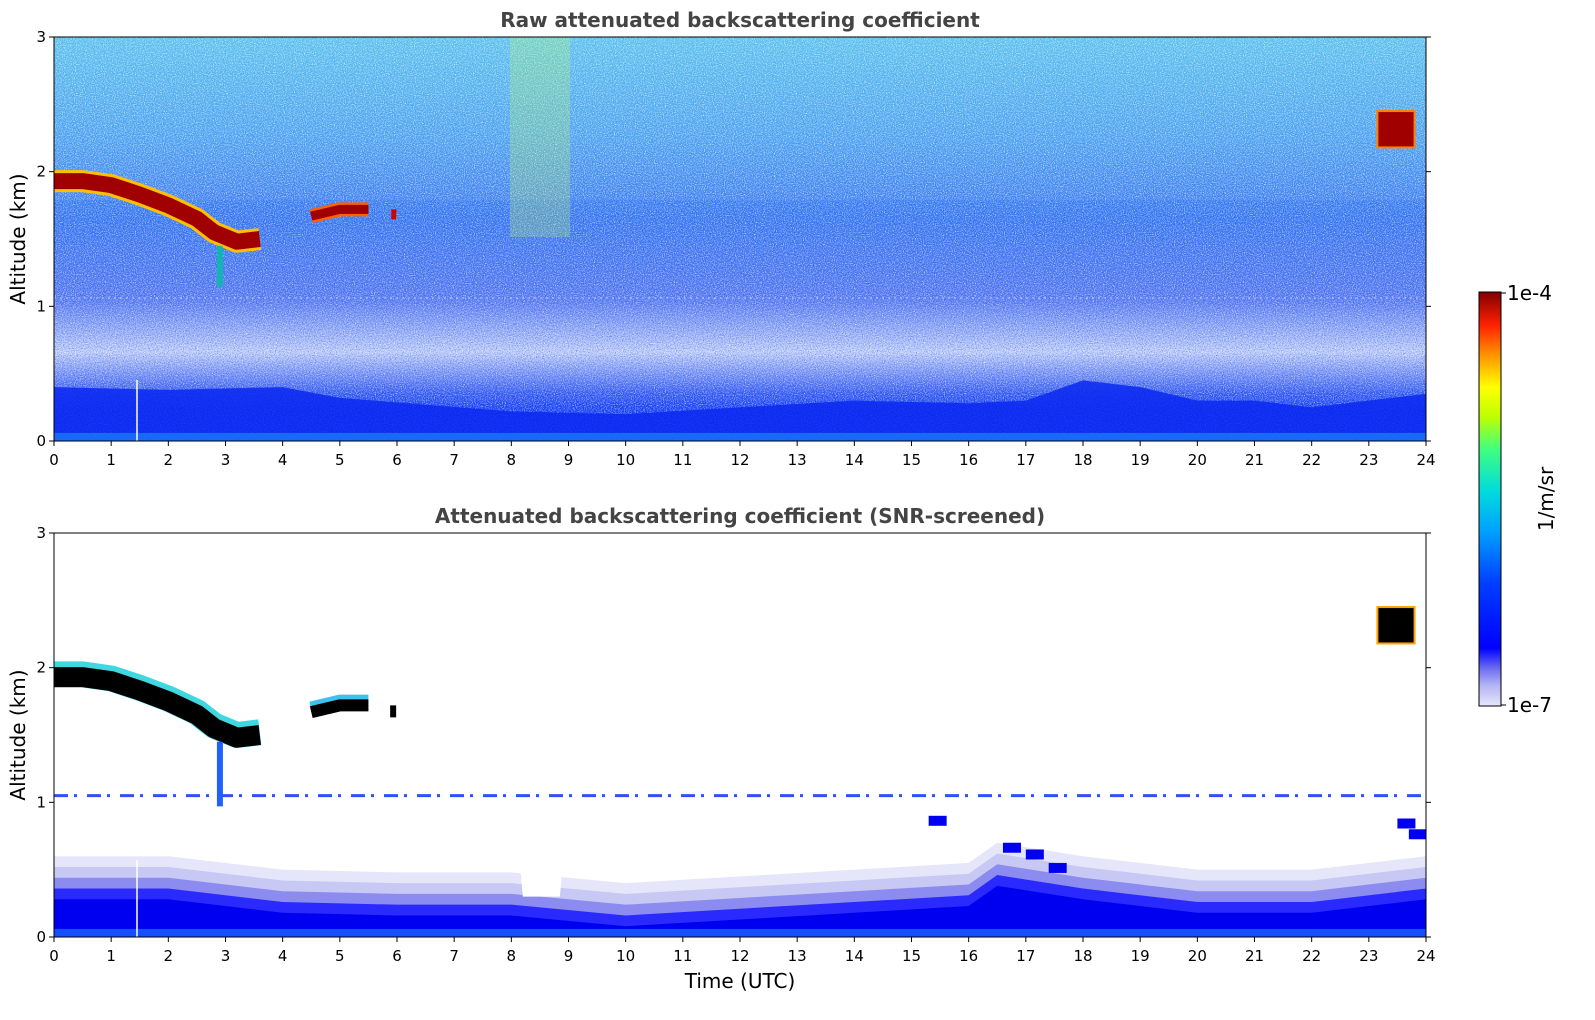  What do you see at coordinates (157, 707) in the screenshot?
I see `screened-cloud-layer` at bounding box center [157, 707].